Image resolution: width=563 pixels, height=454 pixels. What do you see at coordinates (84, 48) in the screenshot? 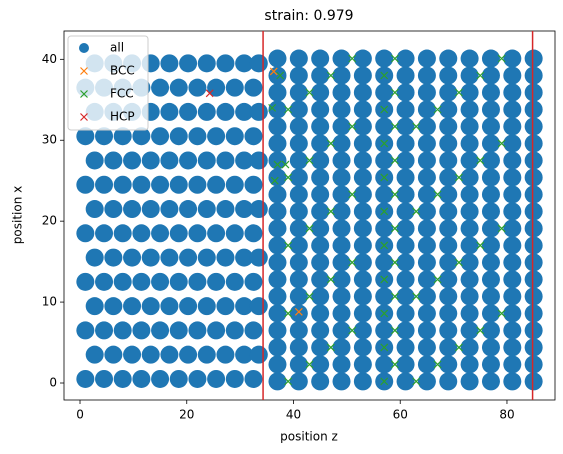
I see `legend-marker` at bounding box center [84, 48].